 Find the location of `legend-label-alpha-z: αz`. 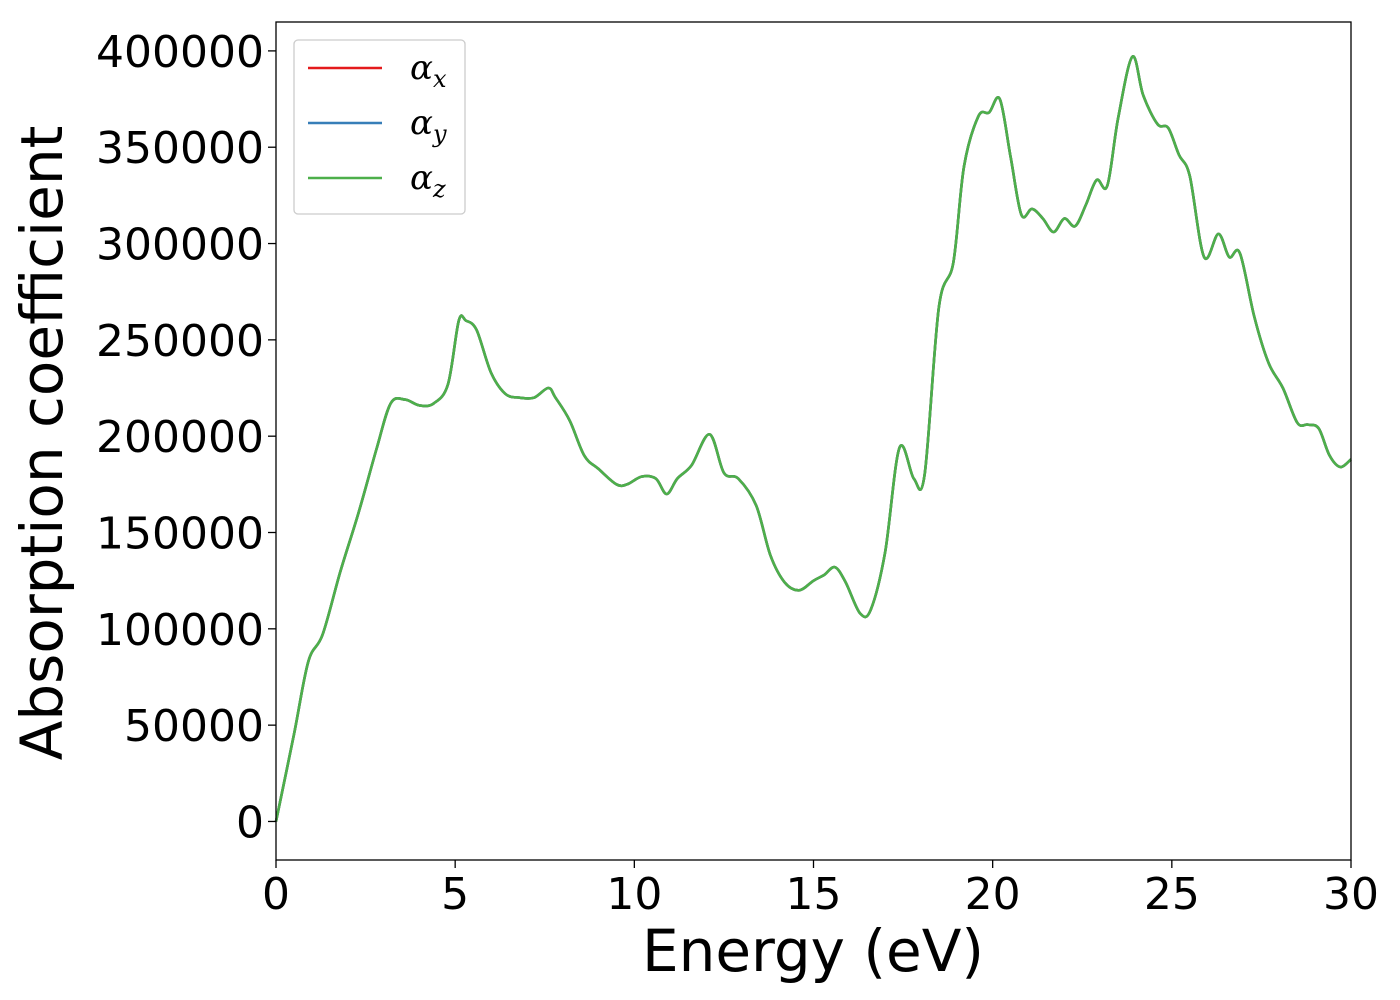

legend-label-alpha-z: αz is located at coordinates (428, 180).